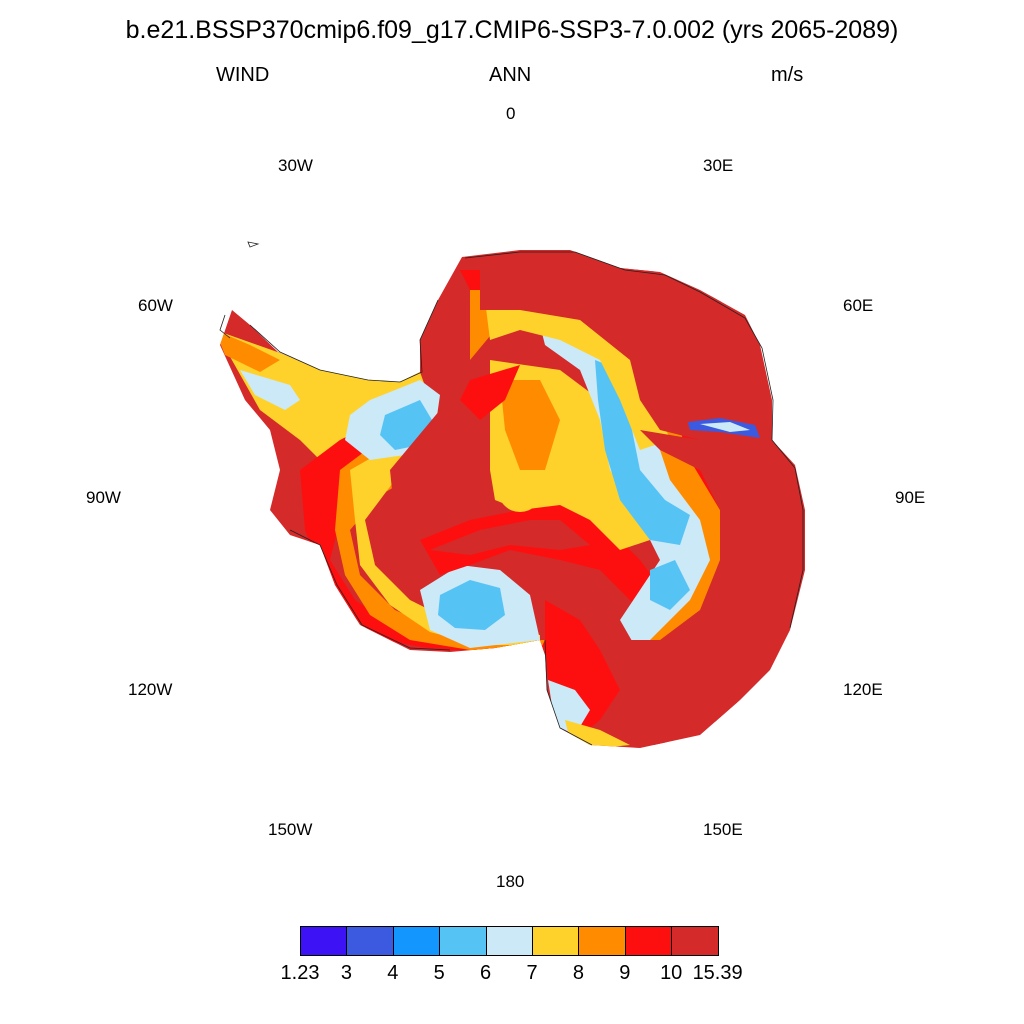  Describe the element at coordinates (723, 829) in the screenshot. I see `lon-label-150e: 150E` at that location.